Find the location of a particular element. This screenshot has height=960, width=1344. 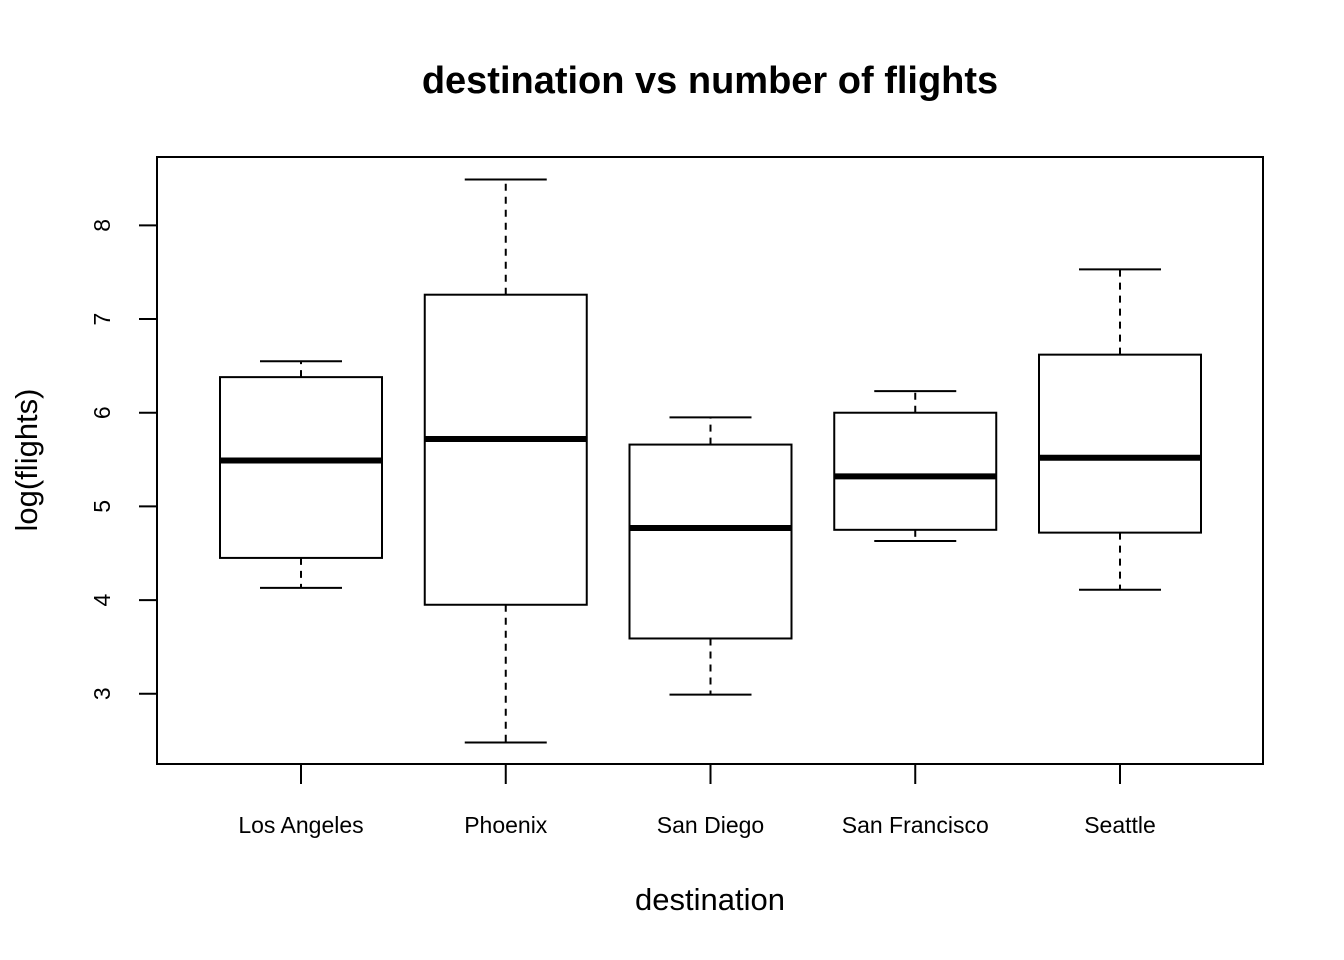

y-tick-label: 4 is located at coordinates (102, 599).